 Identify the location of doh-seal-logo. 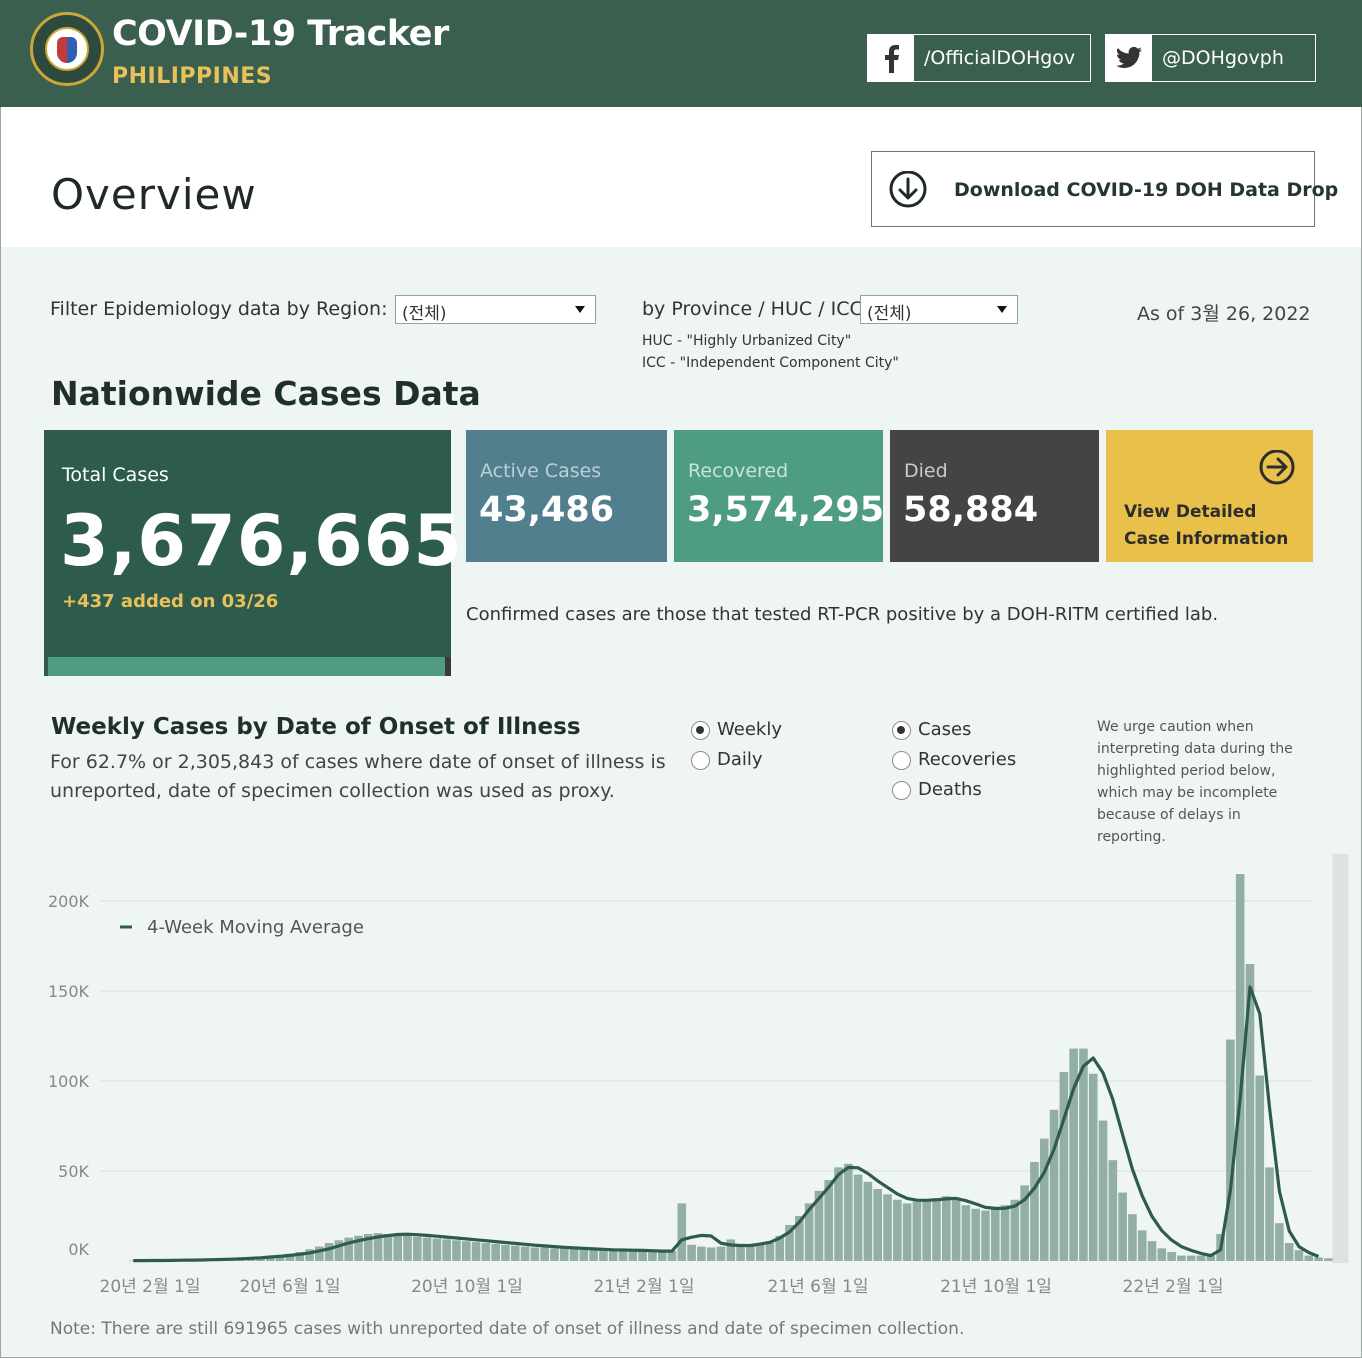
(67, 49).